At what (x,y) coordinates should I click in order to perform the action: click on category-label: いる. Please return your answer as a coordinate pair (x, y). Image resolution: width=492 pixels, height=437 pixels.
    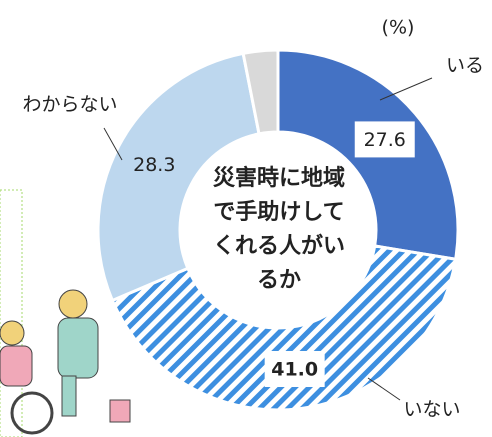
    Looking at the image, I should click on (465, 66).